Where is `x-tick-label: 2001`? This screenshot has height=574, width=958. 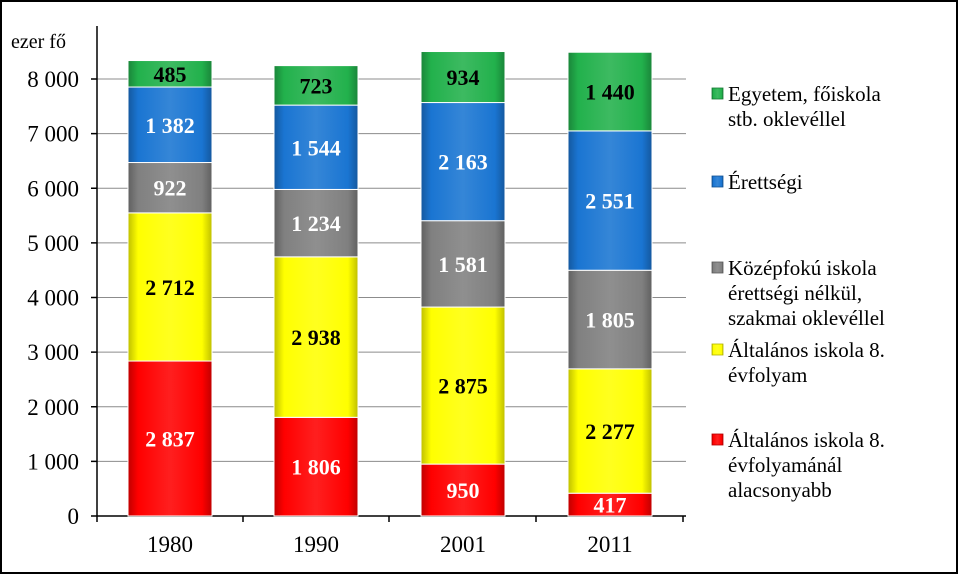
x-tick-label: 2001 is located at coordinates (463, 544).